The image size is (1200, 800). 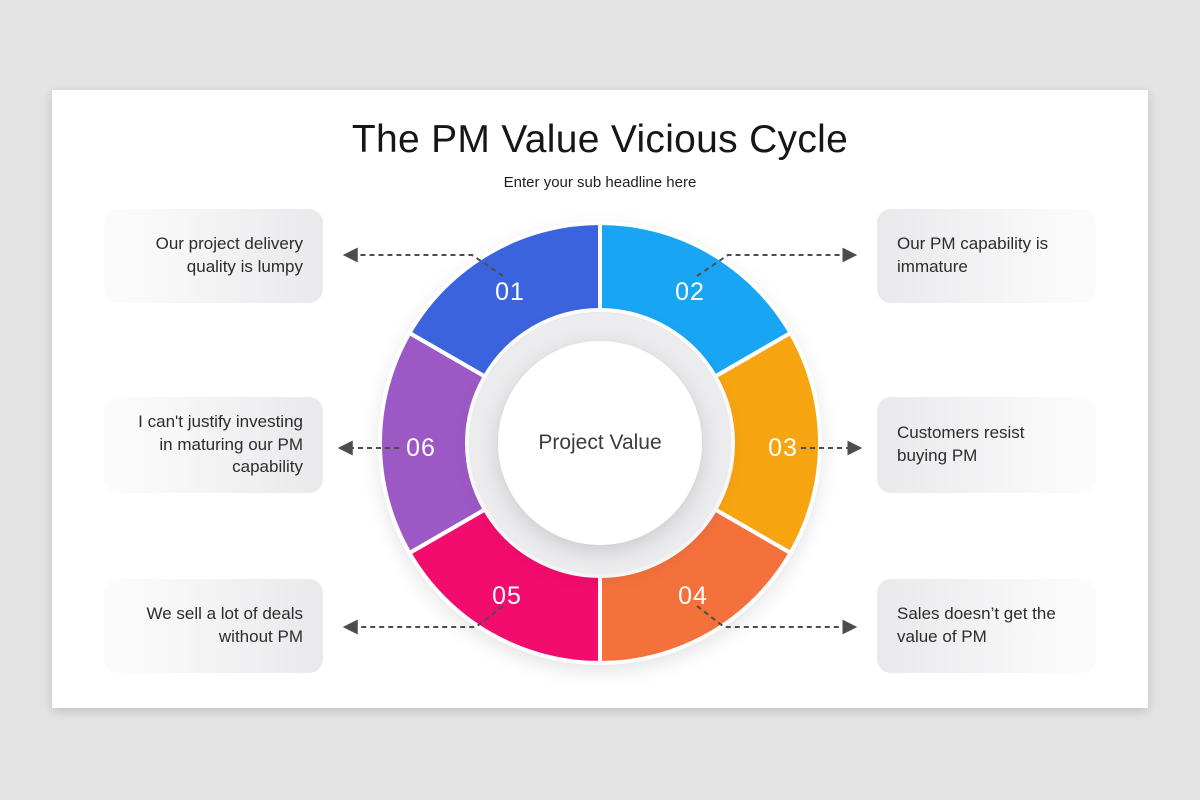 I want to click on callout-segment-03: Customers resist buying PM, so click(x=986, y=445).